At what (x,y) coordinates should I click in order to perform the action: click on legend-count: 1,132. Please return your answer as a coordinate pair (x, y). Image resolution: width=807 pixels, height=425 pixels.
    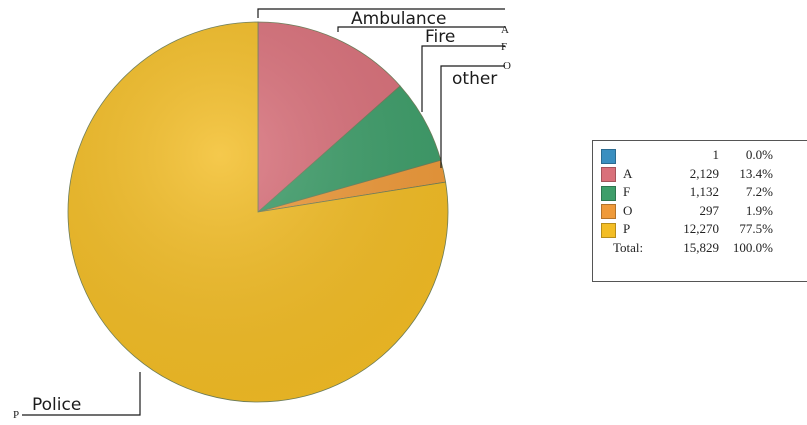
    Looking at the image, I should click on (704, 192).